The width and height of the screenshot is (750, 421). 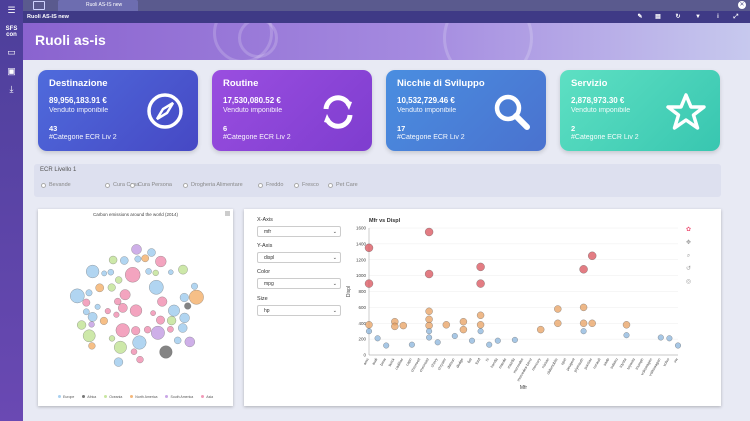 What do you see at coordinates (678, 17) in the screenshot?
I see `refresh-icon: ↻` at bounding box center [678, 17].